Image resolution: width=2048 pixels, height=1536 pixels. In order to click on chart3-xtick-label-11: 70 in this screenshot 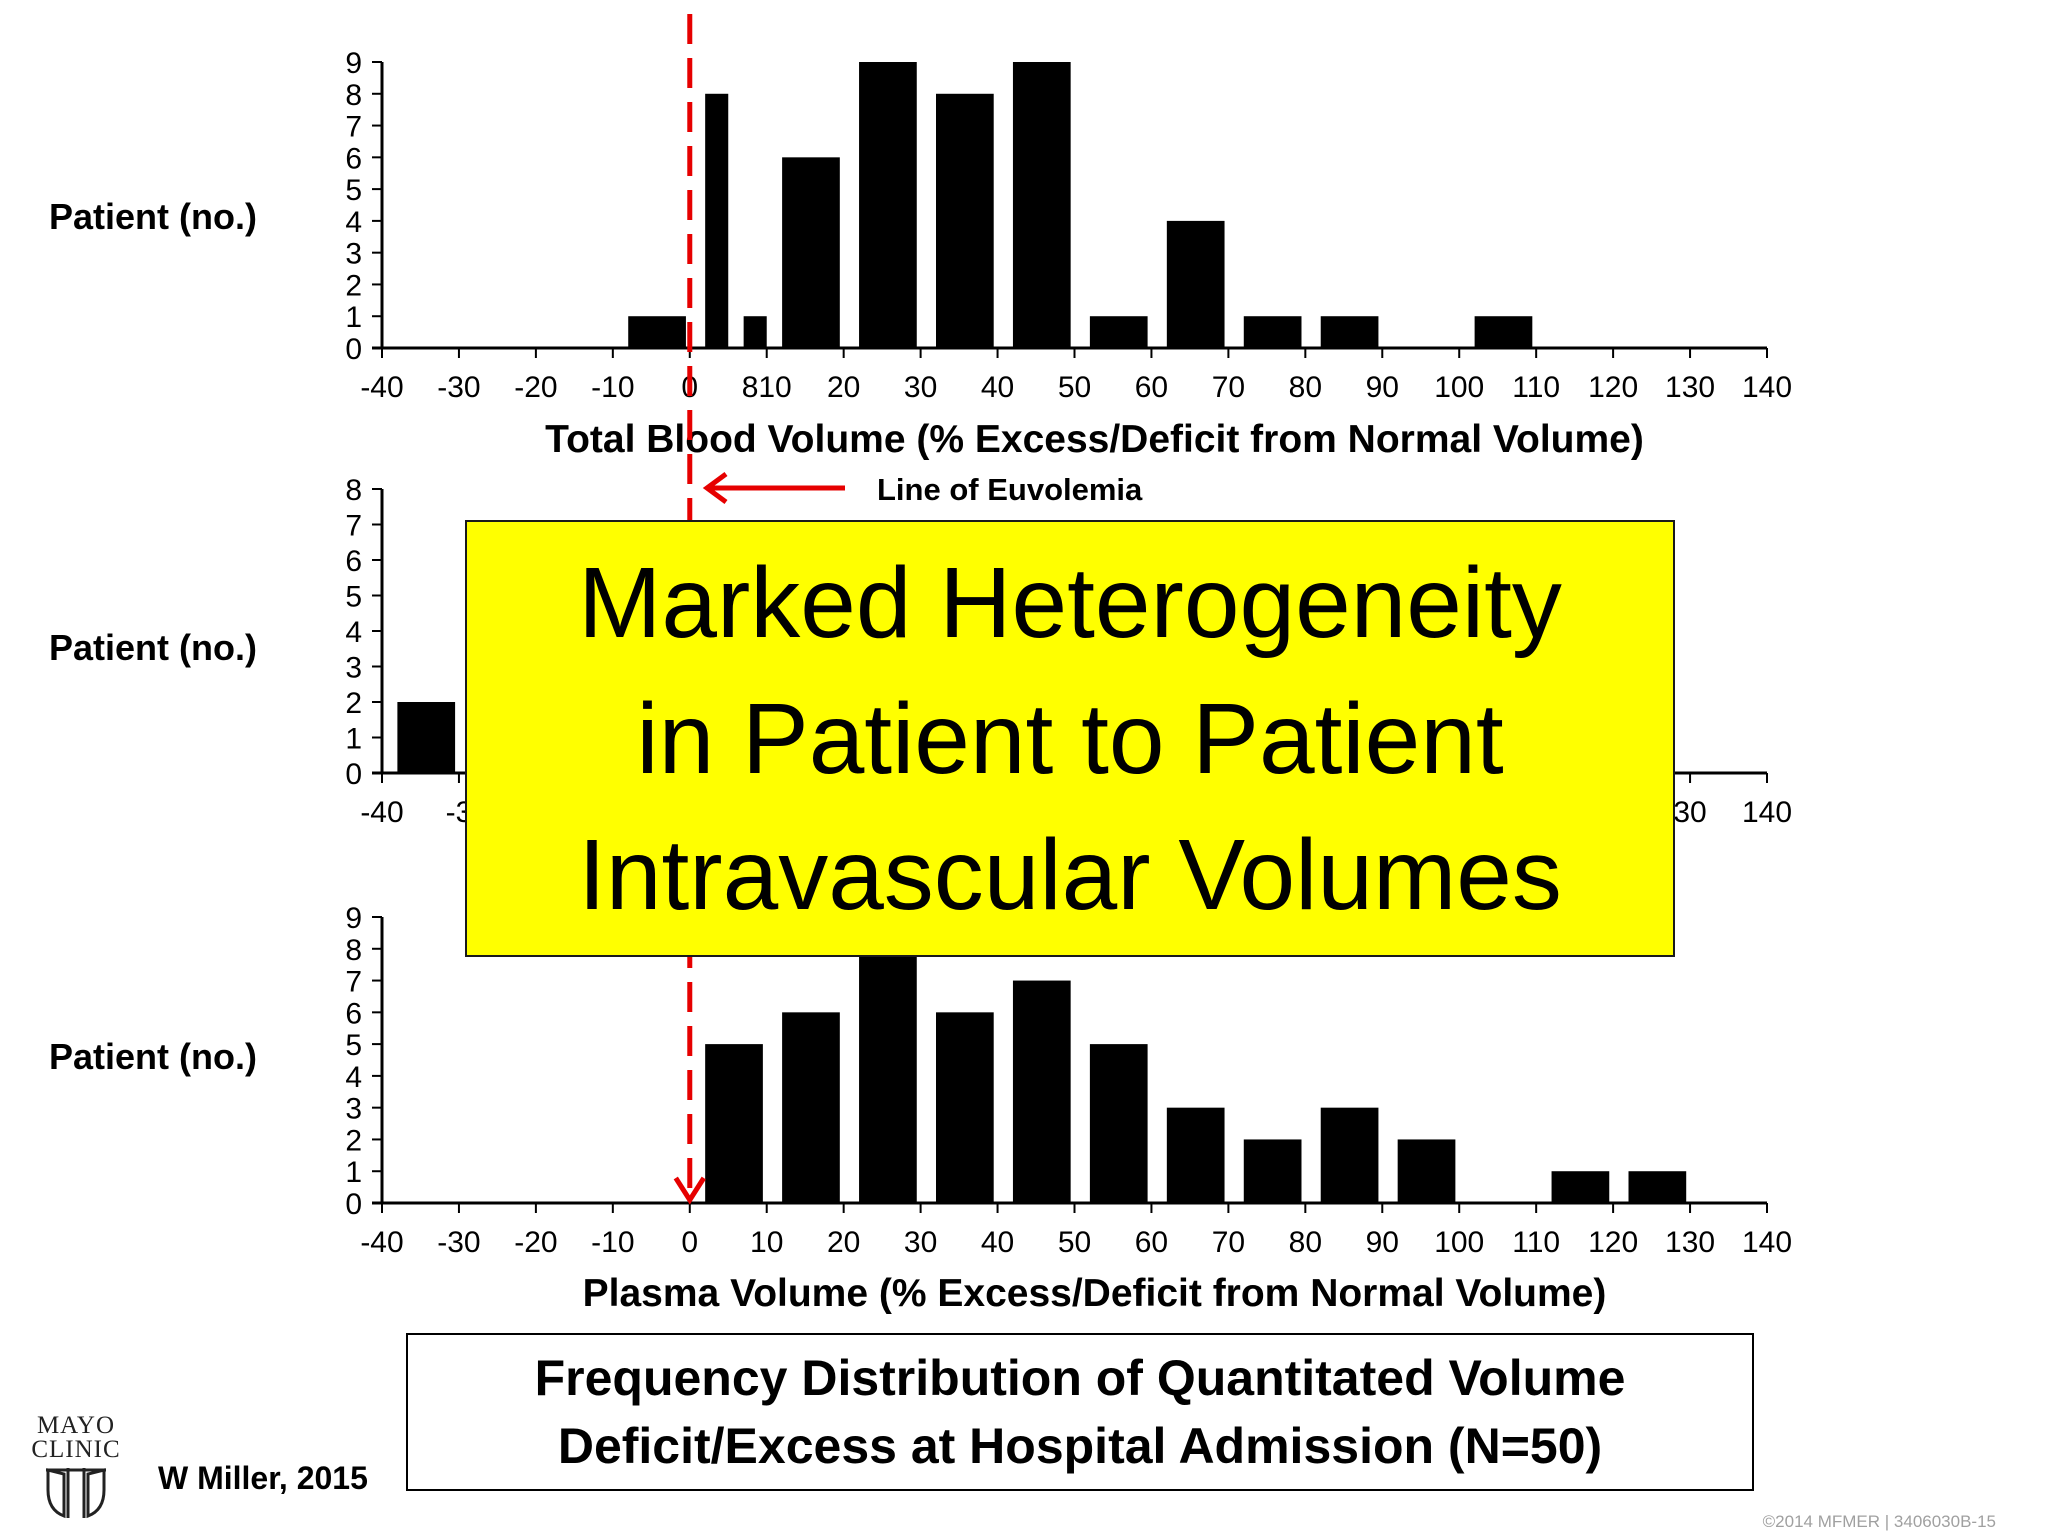, I will do `click(1228, 1242)`.